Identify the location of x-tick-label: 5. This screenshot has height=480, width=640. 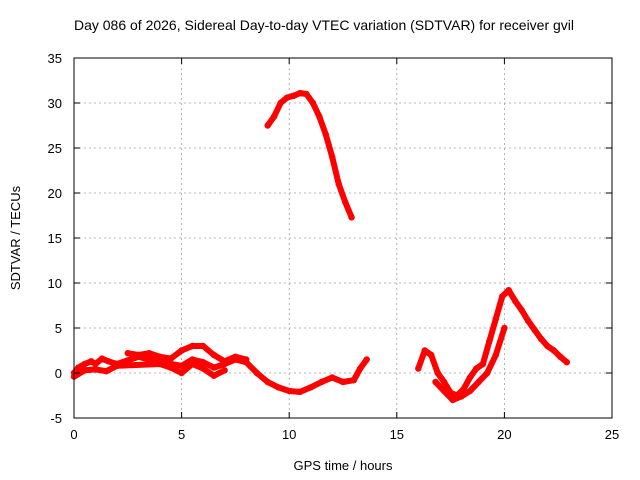
(181, 434).